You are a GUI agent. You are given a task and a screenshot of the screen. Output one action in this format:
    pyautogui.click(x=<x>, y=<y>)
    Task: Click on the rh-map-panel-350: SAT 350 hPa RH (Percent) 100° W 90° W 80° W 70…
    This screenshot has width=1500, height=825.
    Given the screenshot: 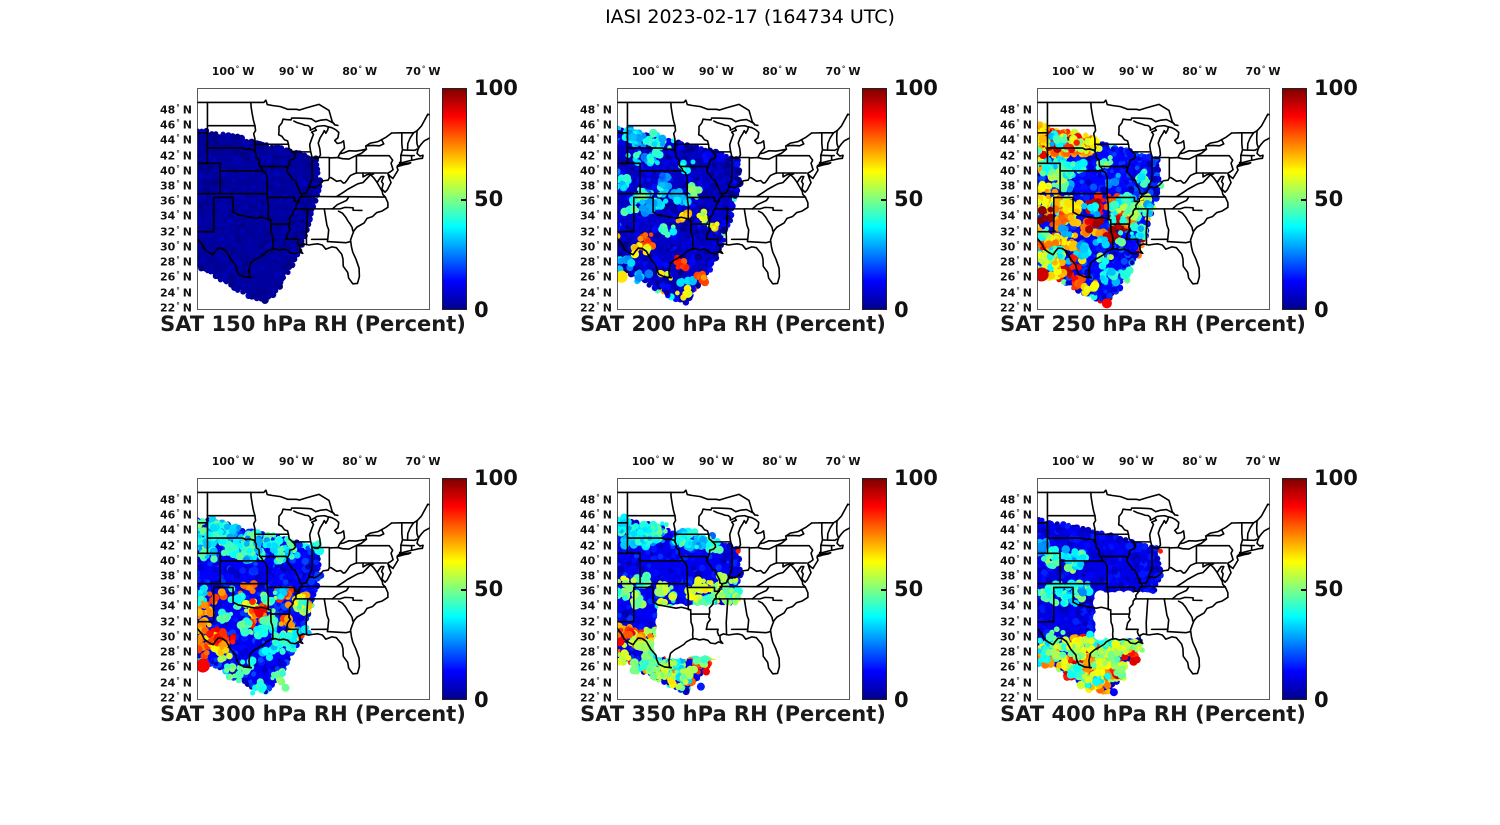 What is the action you would take?
    pyautogui.click(x=760, y=600)
    